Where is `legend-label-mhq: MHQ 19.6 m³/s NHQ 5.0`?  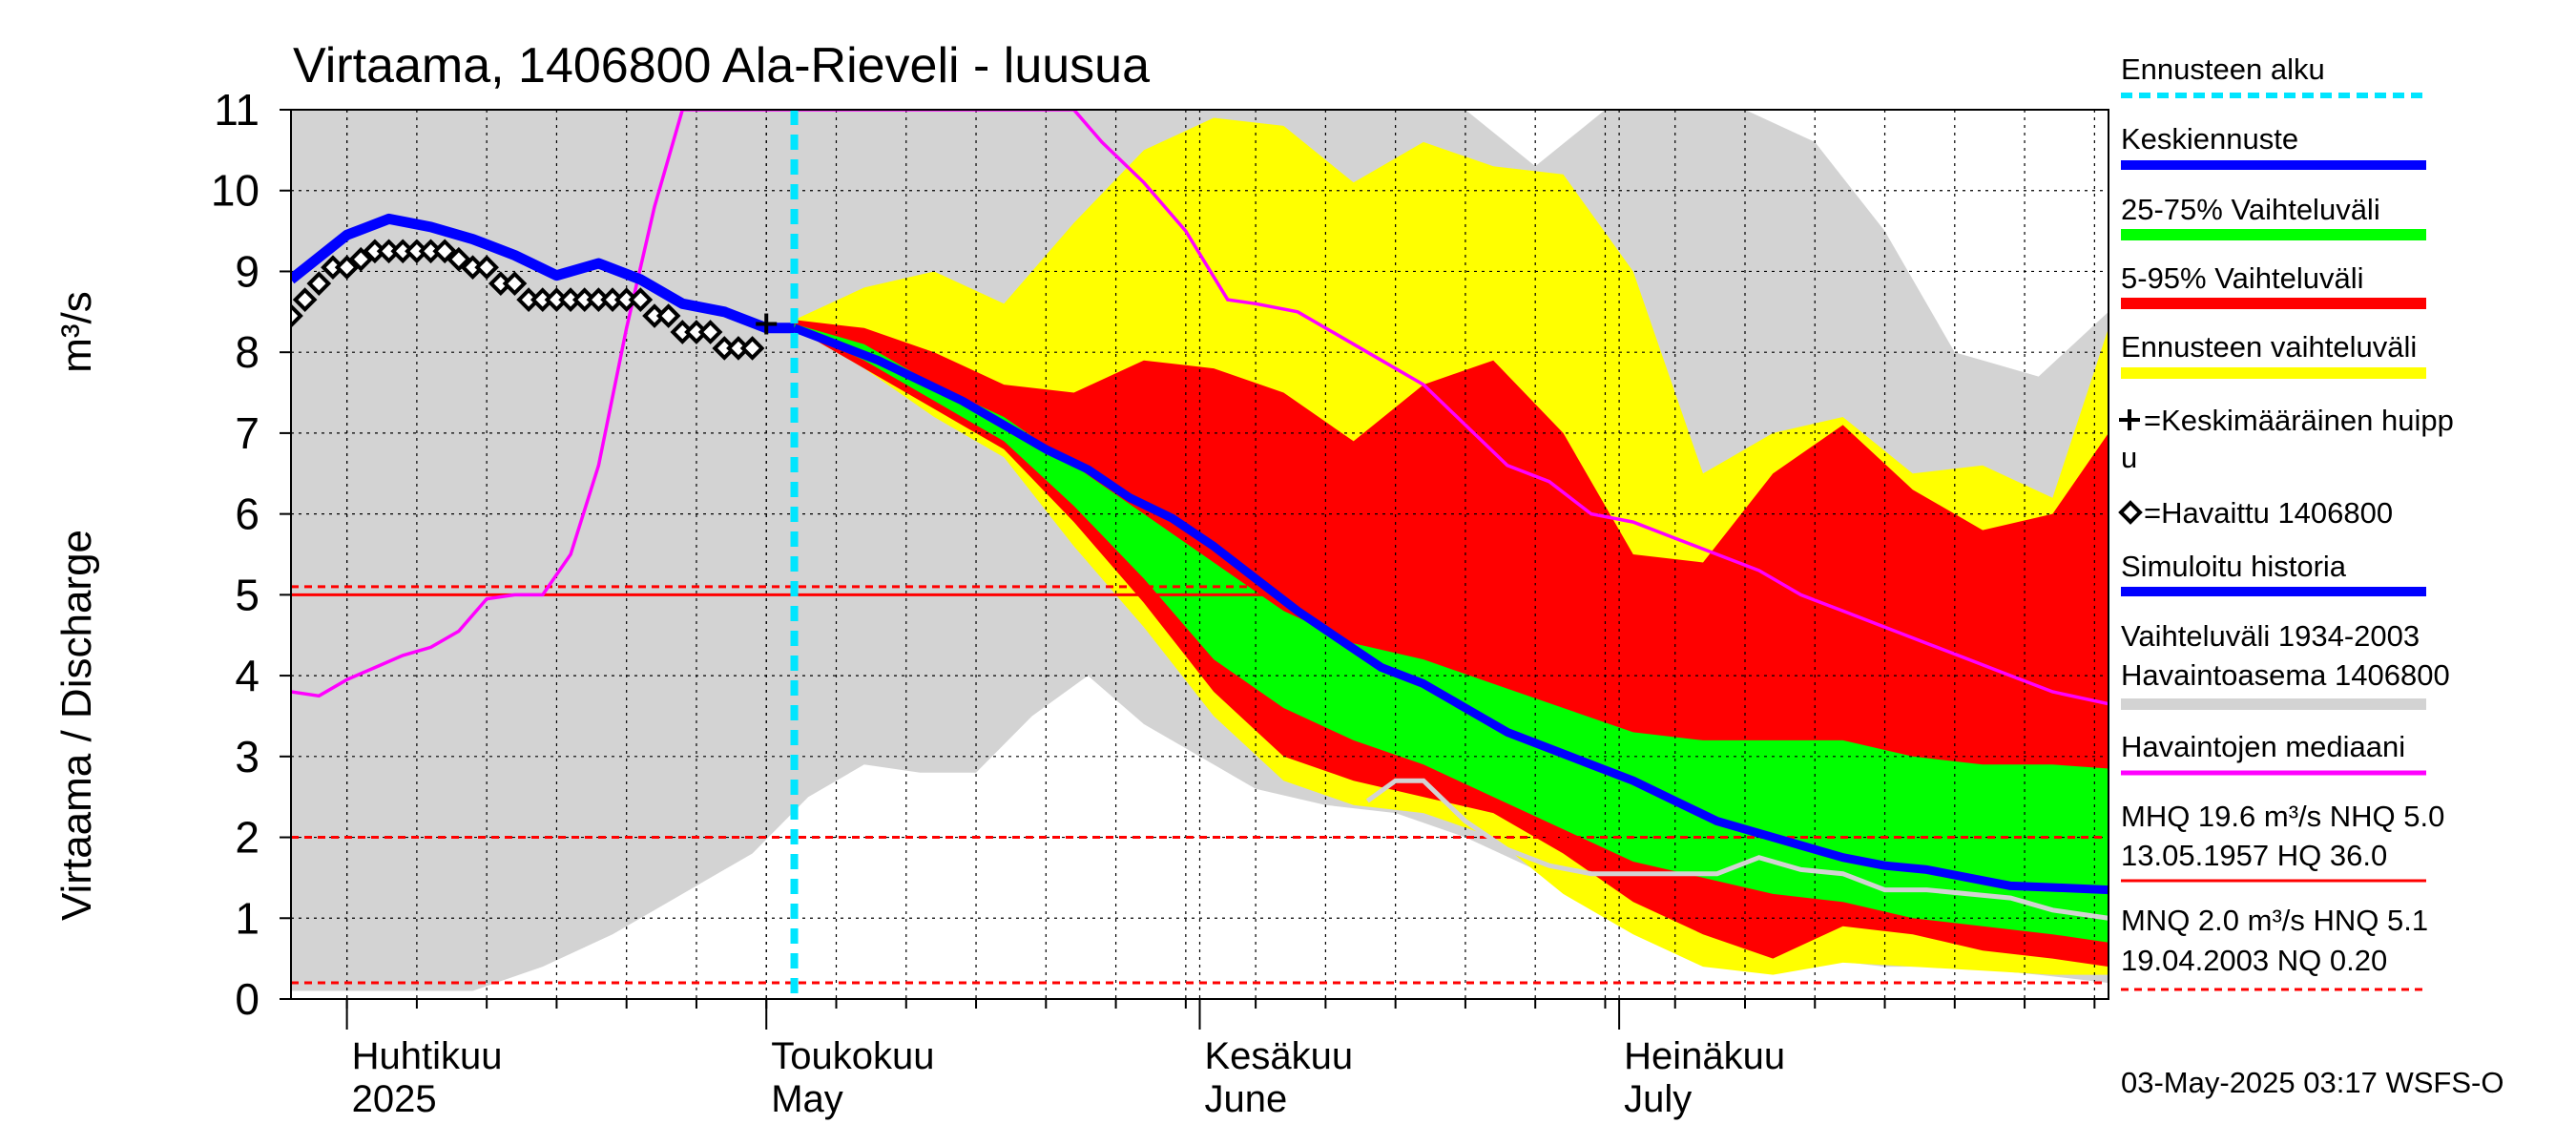 legend-label-mhq: MHQ 19.6 m³/s NHQ 5.0 is located at coordinates (2282, 816).